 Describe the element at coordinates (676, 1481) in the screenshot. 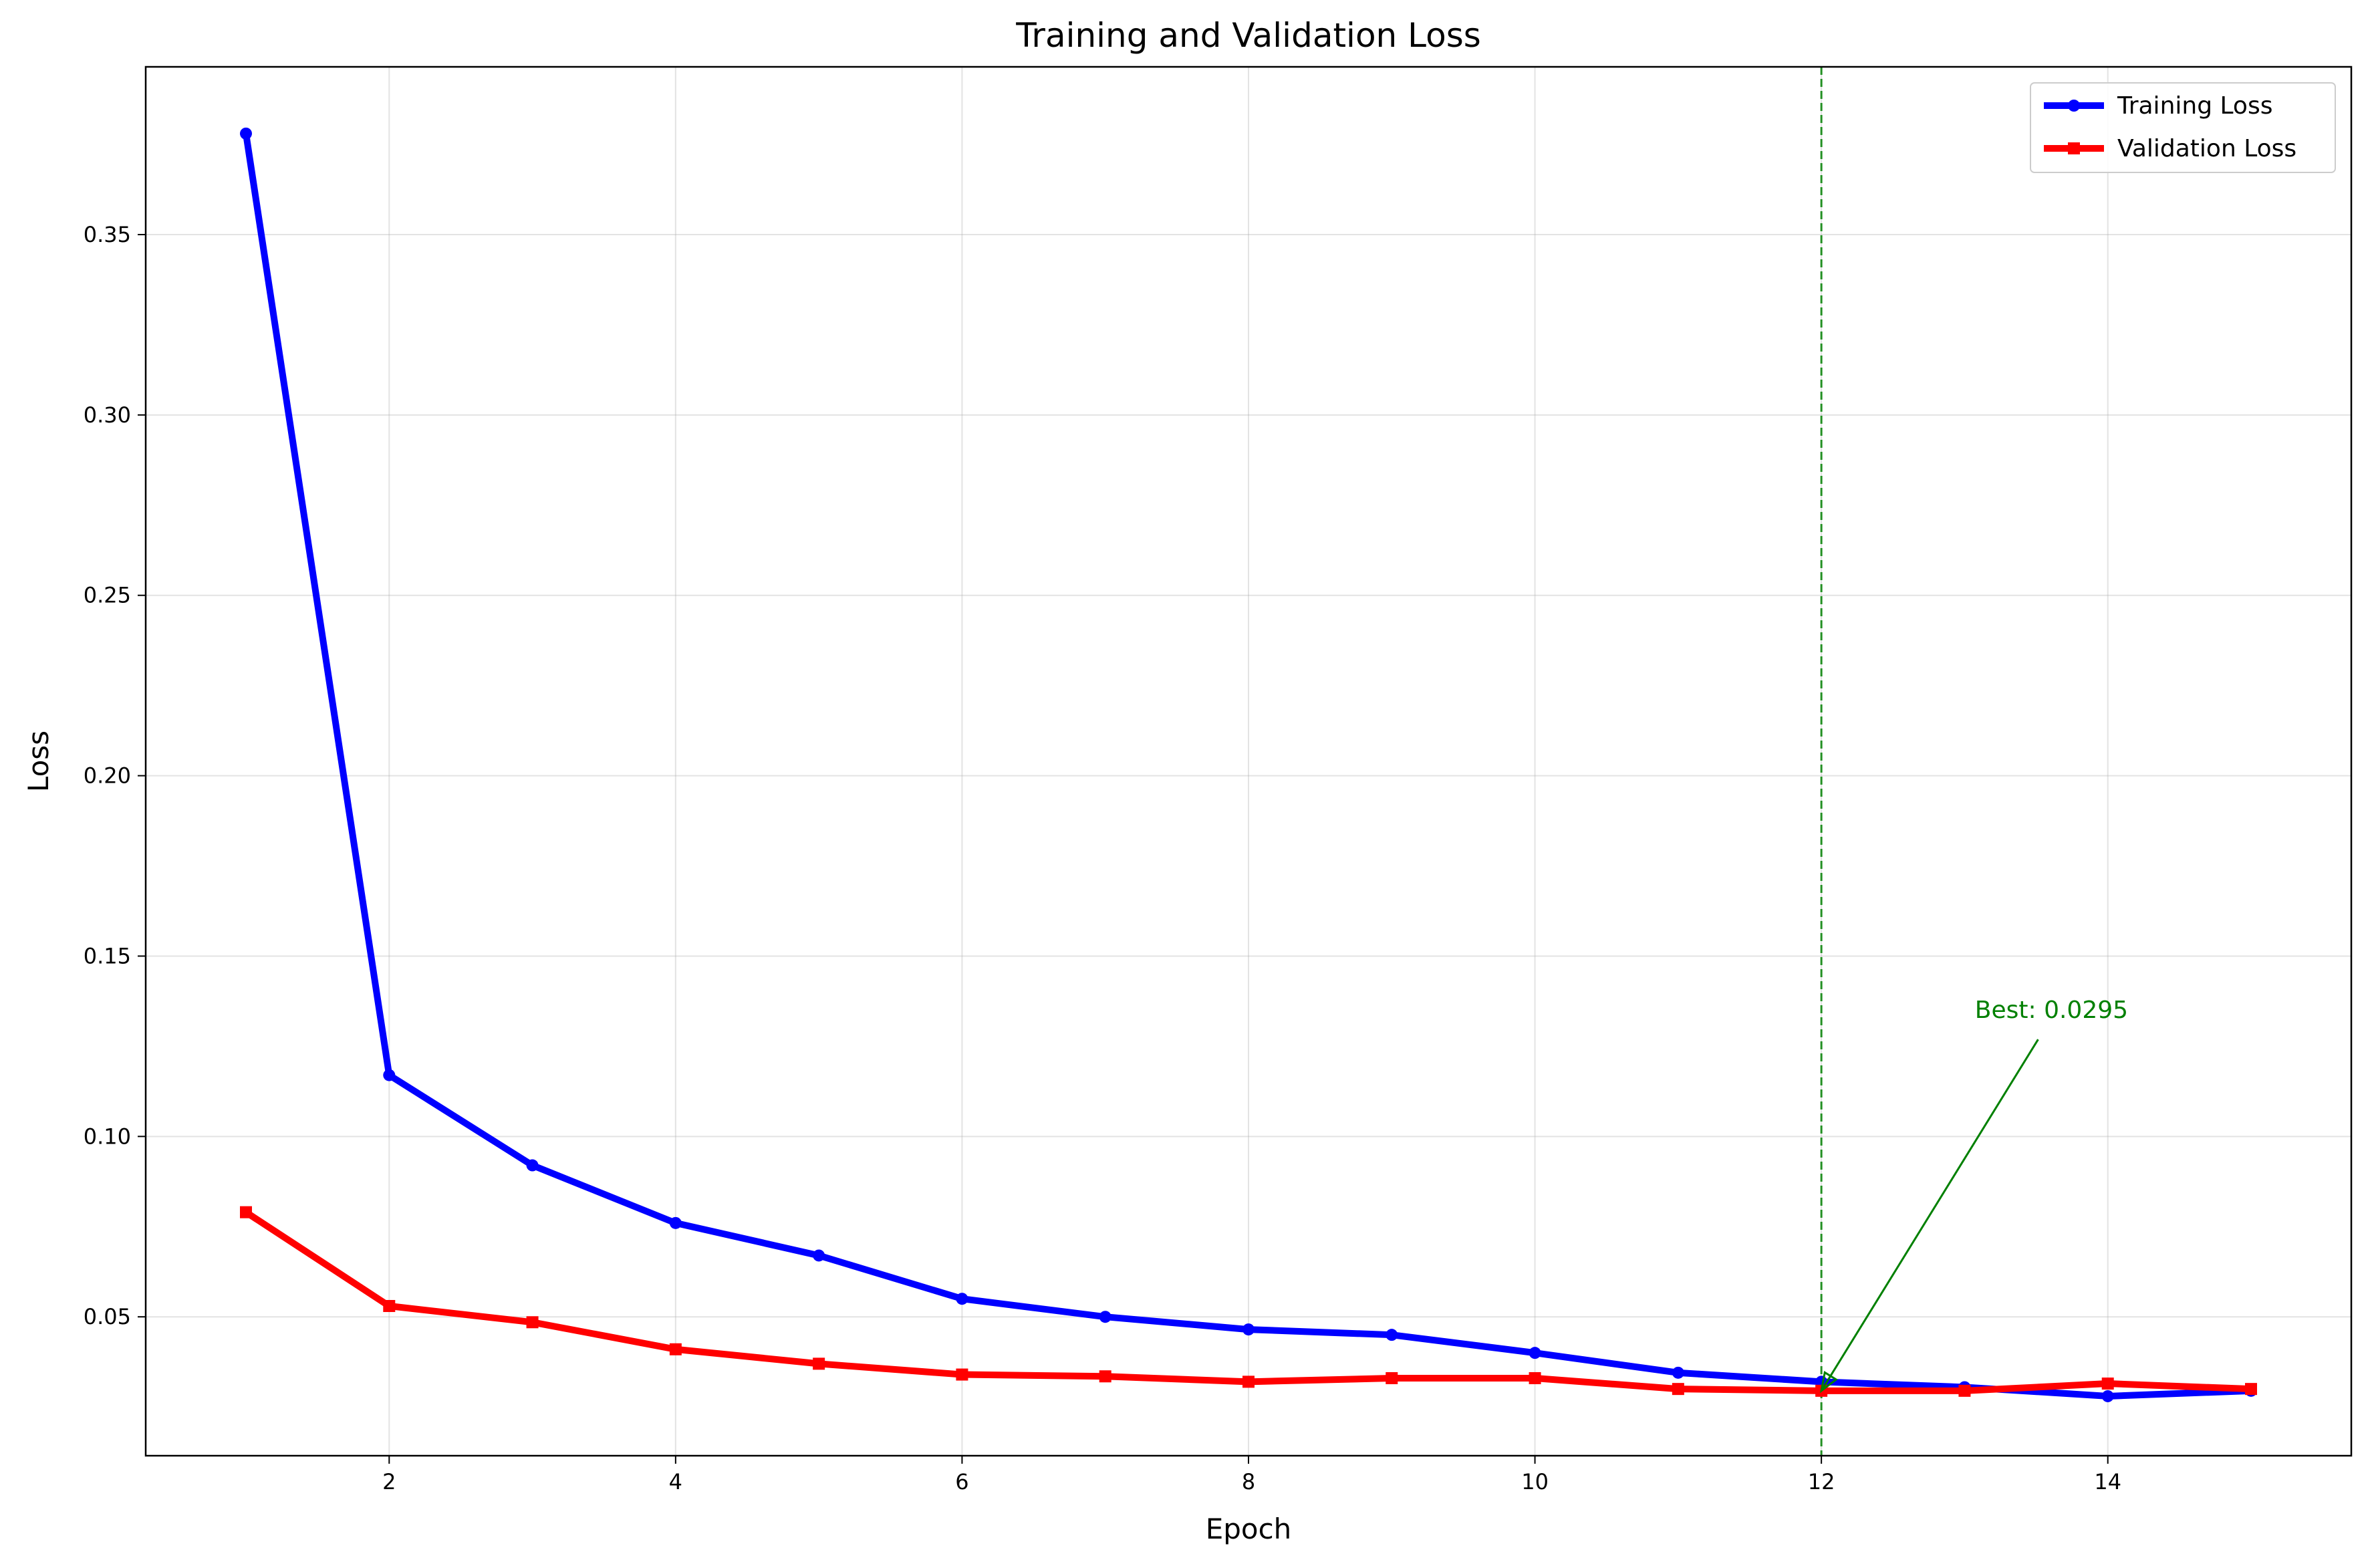

I see `x-tick-label: 4` at that location.